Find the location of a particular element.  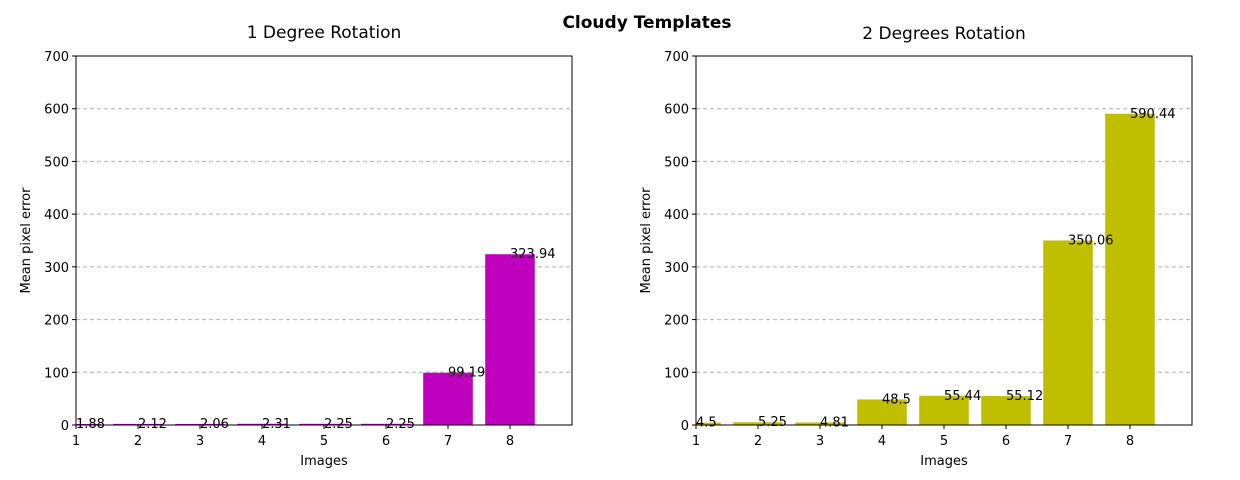

data-label: 323.94 is located at coordinates (533, 254).